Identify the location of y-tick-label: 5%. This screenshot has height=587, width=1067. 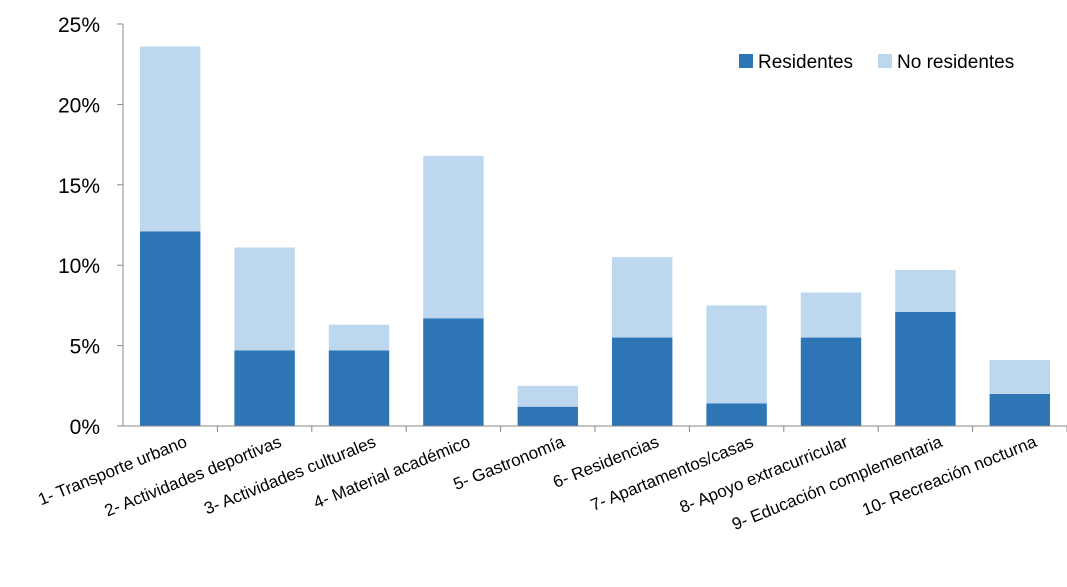
(85, 347).